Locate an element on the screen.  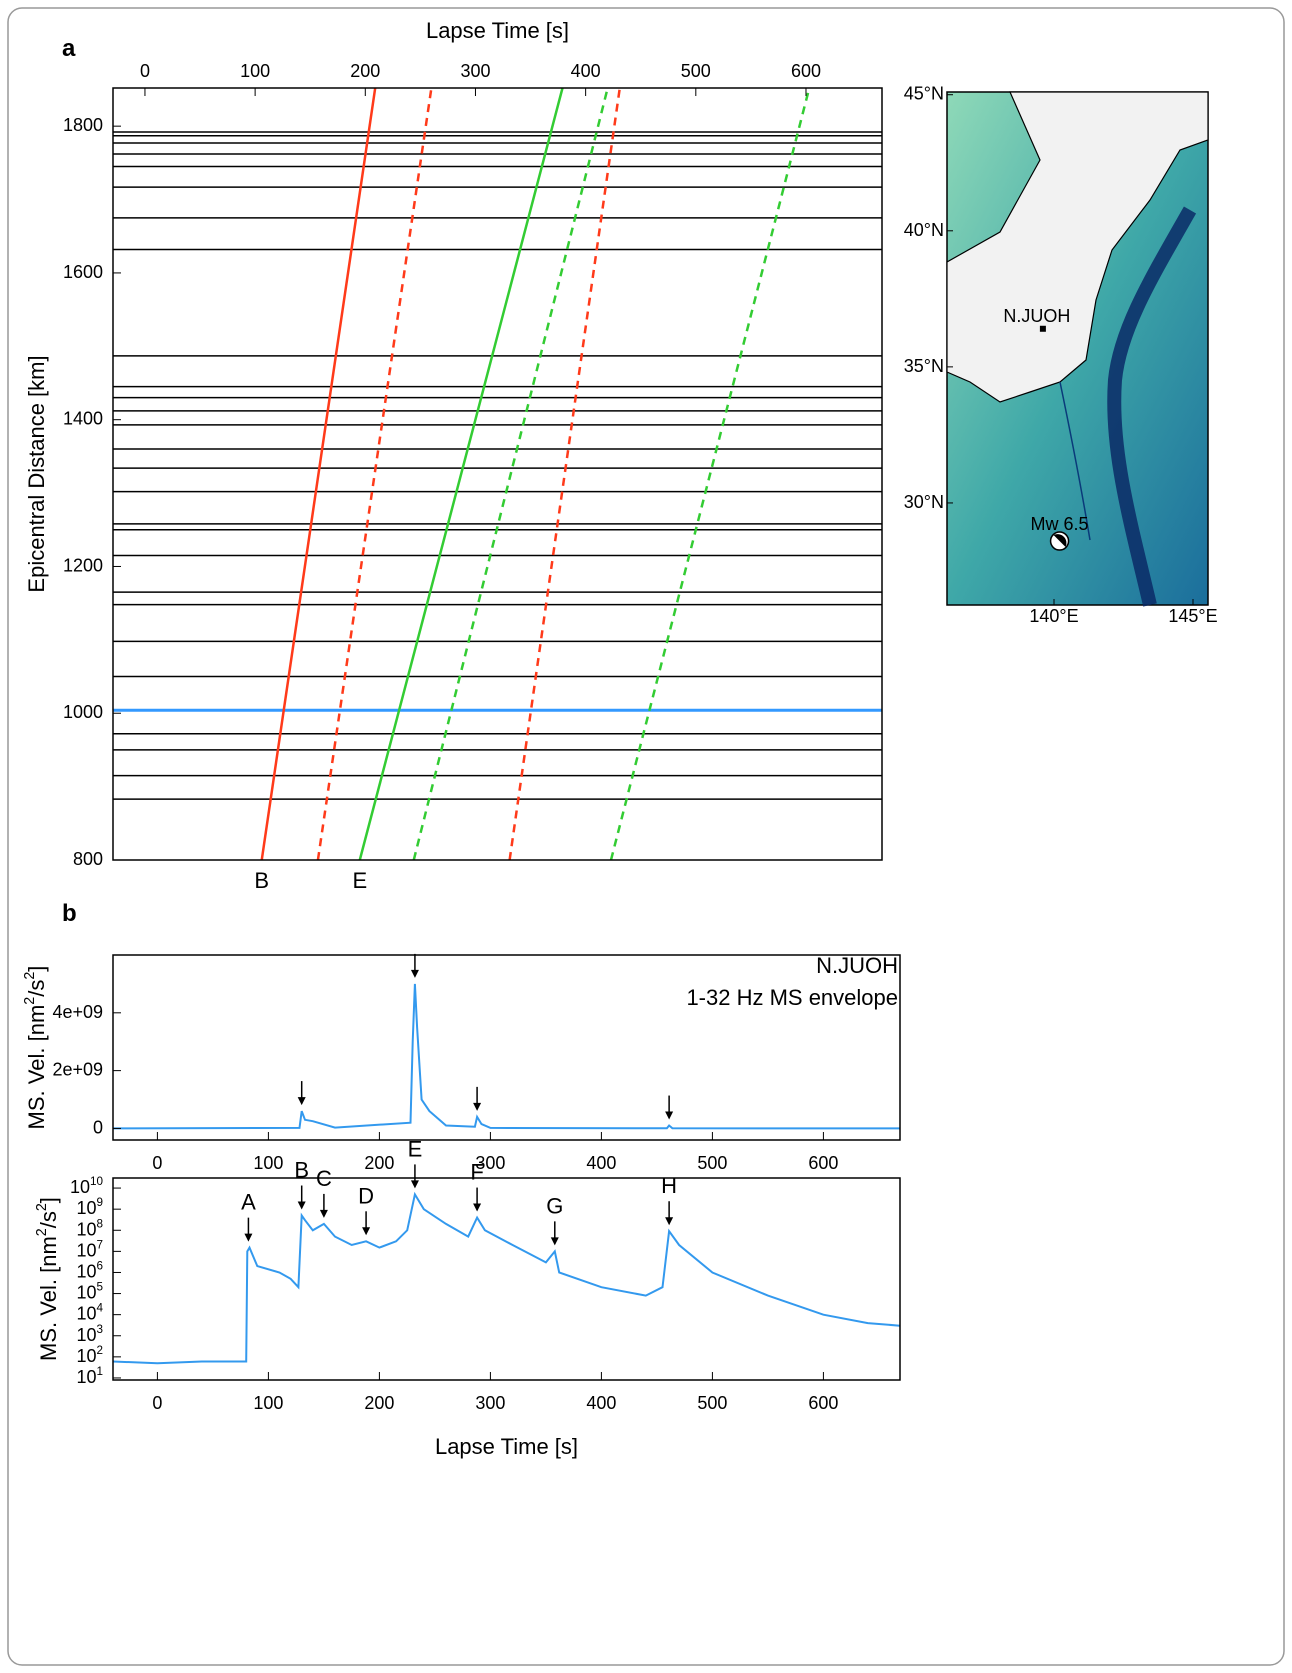
lat-label: 30°N is located at coordinates (924, 502).